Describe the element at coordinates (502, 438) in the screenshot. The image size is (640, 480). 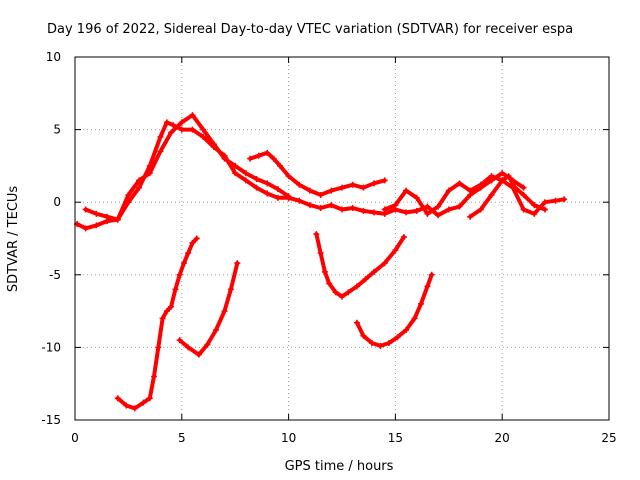
I see `x-tick-label: 20` at that location.